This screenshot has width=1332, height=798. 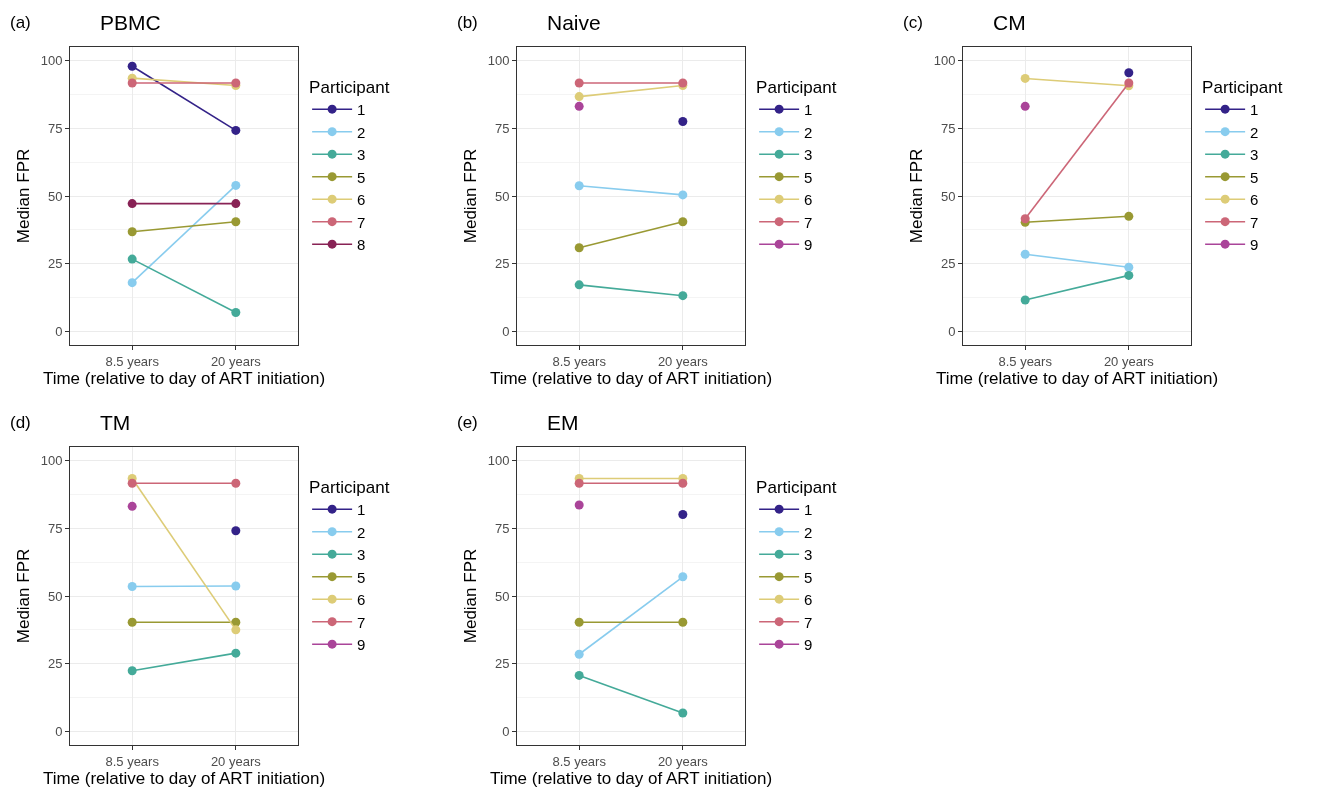 What do you see at coordinates (574, 23) in the screenshot?
I see `chart-title: Naive` at bounding box center [574, 23].